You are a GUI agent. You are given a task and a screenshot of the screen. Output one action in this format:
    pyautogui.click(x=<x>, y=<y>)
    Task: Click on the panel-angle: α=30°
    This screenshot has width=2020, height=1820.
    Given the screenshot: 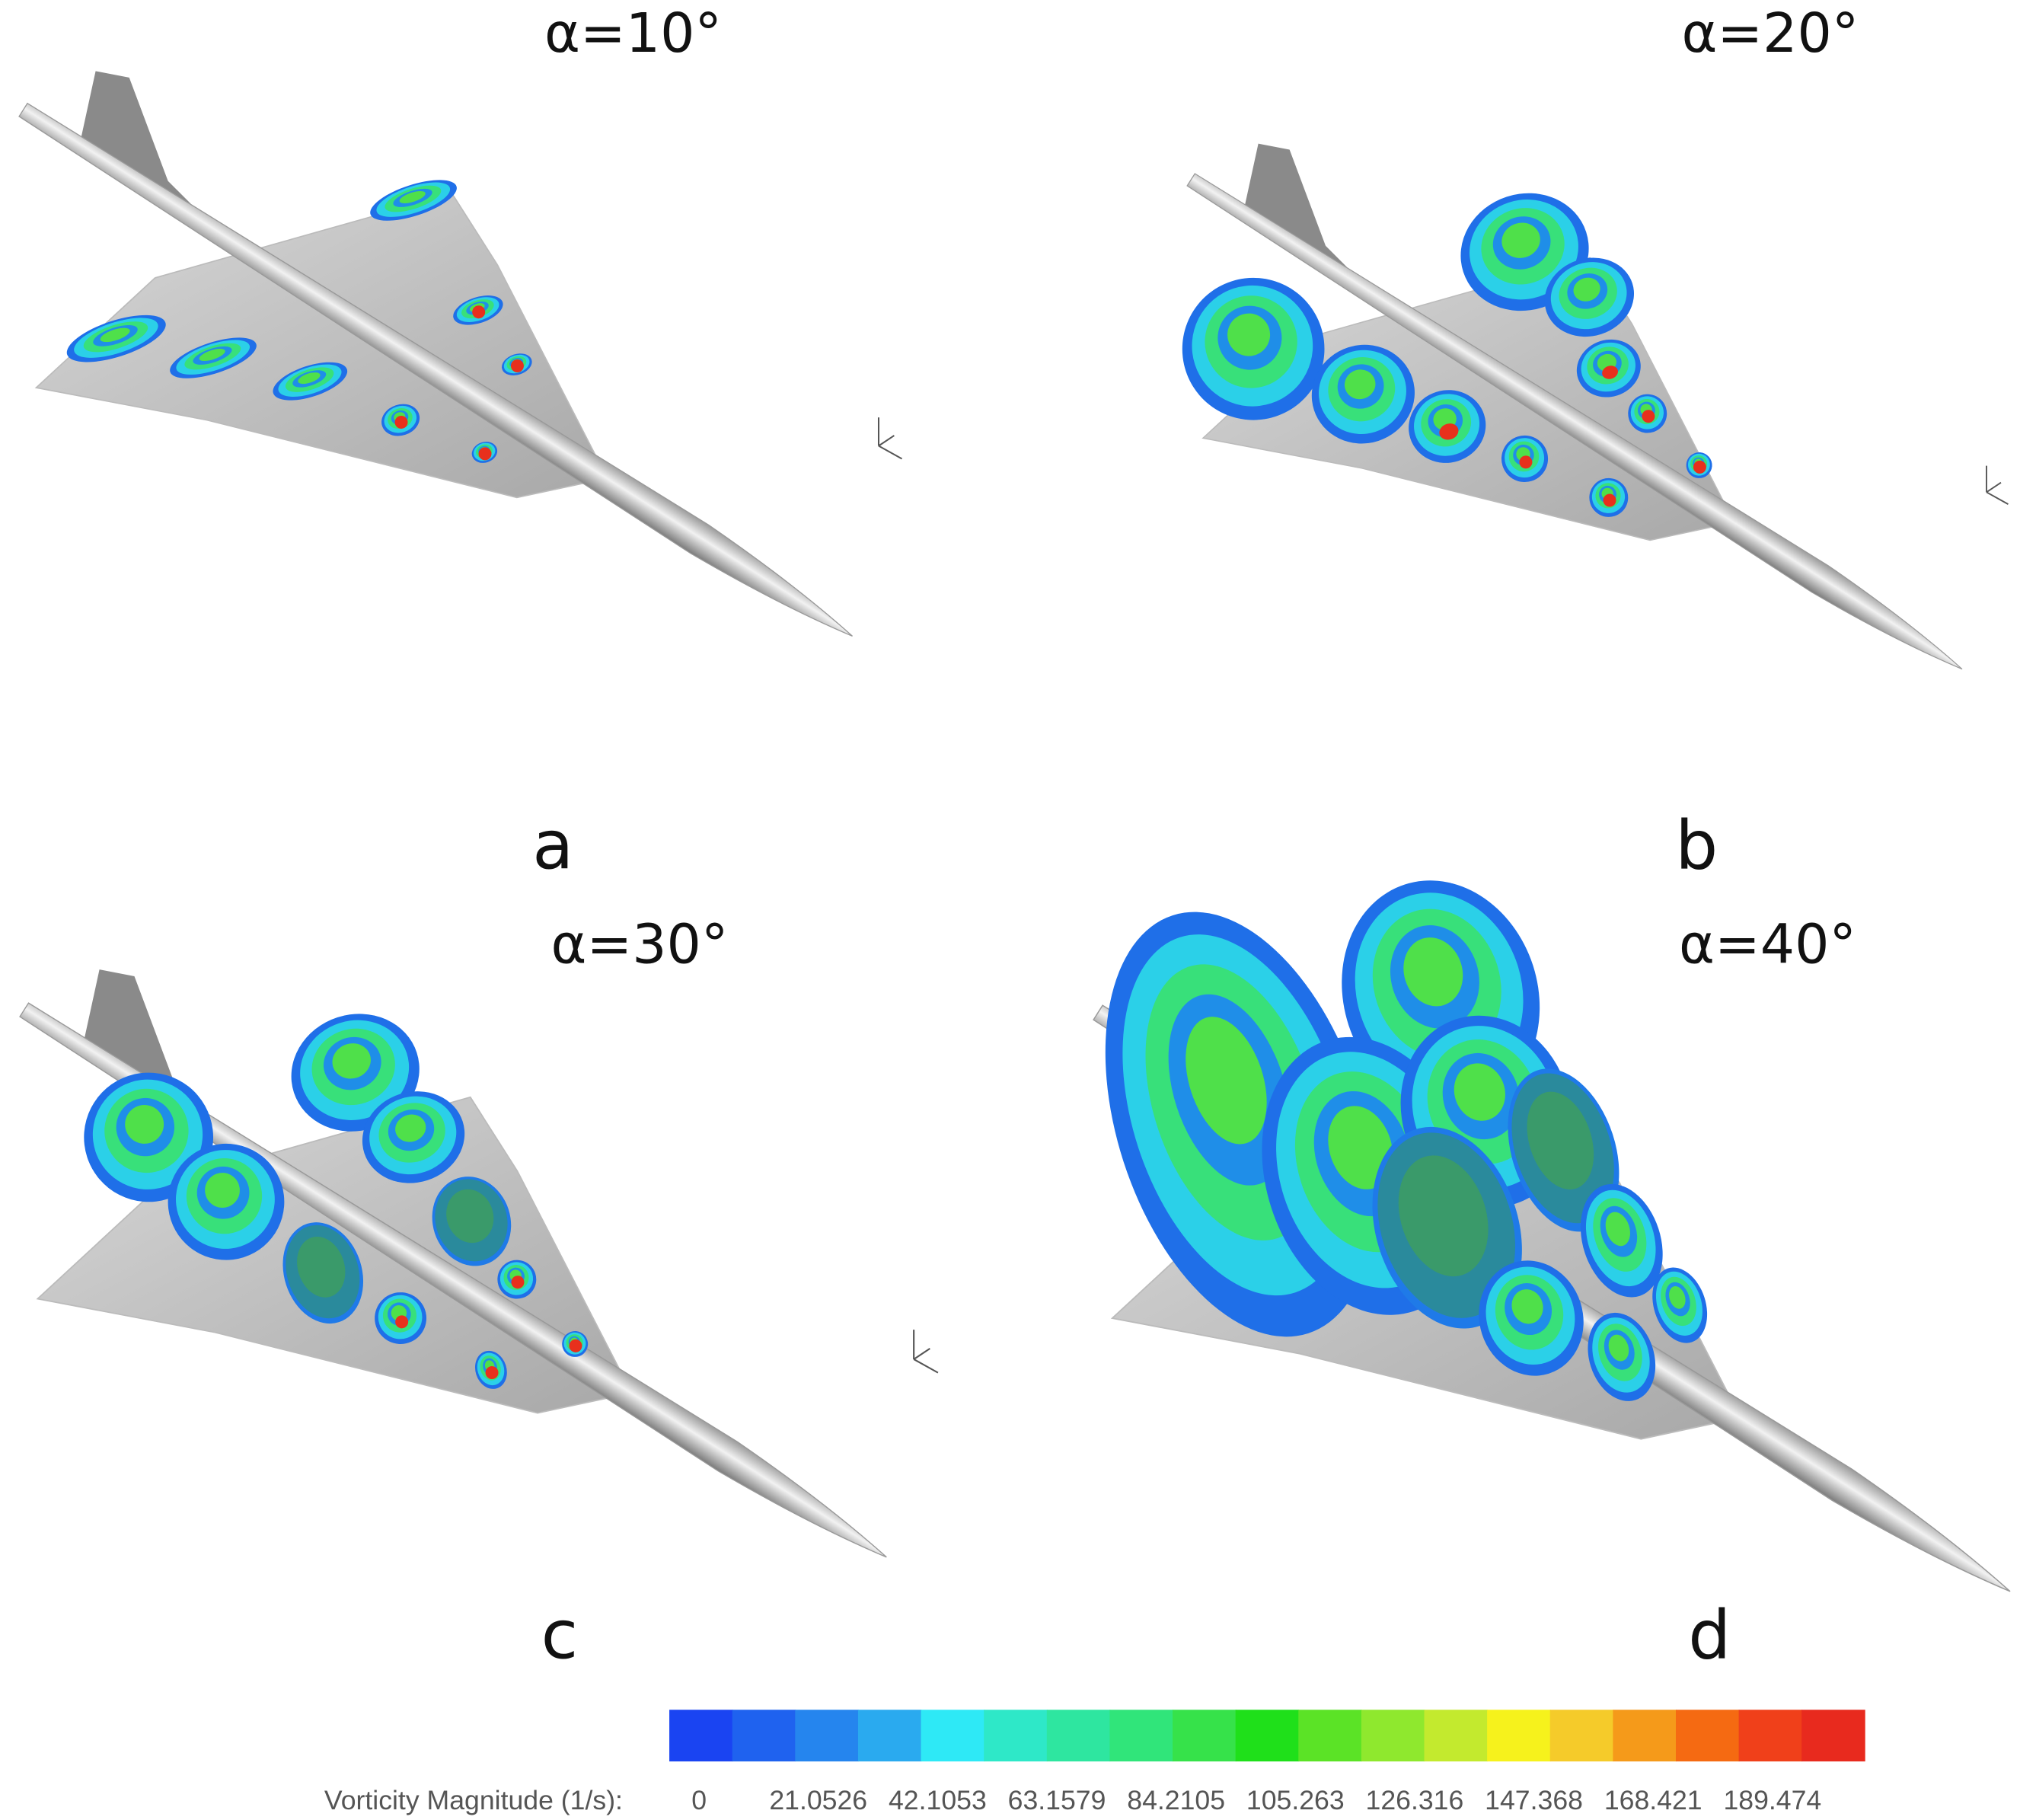 What is the action you would take?
    pyautogui.click(x=640, y=943)
    